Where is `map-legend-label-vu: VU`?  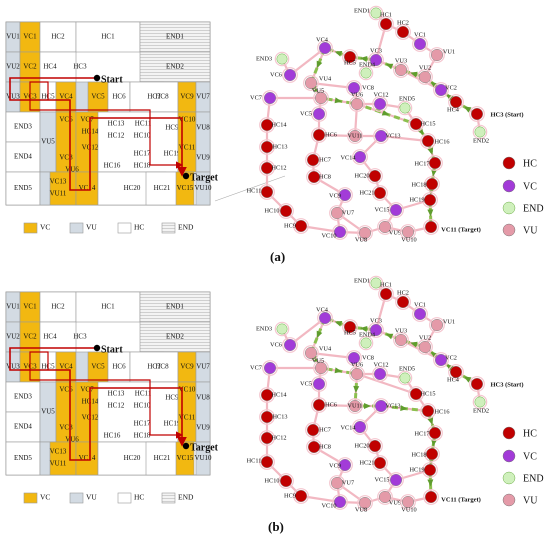 map-legend-label-vu: VU is located at coordinates (91, 497).